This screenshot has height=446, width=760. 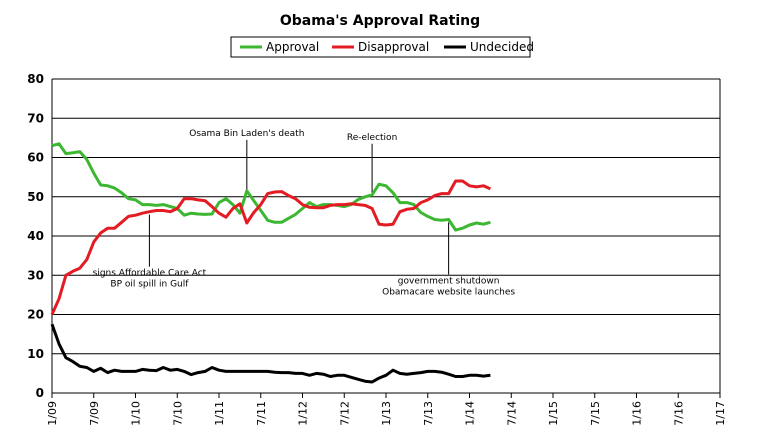 I want to click on legend-box, so click(x=380, y=47).